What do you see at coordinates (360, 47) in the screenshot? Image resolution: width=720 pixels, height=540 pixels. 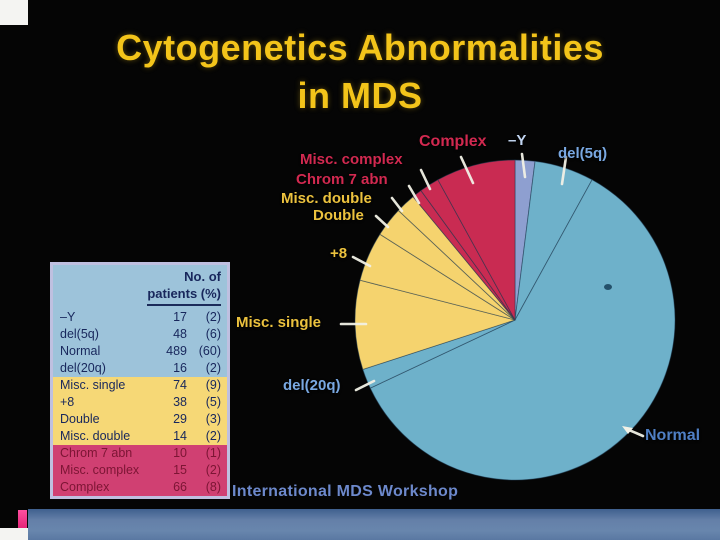 I see `title-line-1: Cytogenetics Abnormalities` at bounding box center [360, 47].